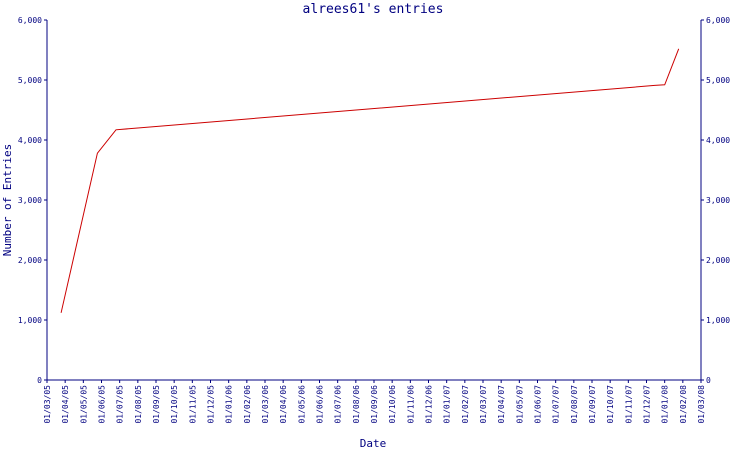  I want to click on y-tick-label-left: 4,000, so click(30, 140).